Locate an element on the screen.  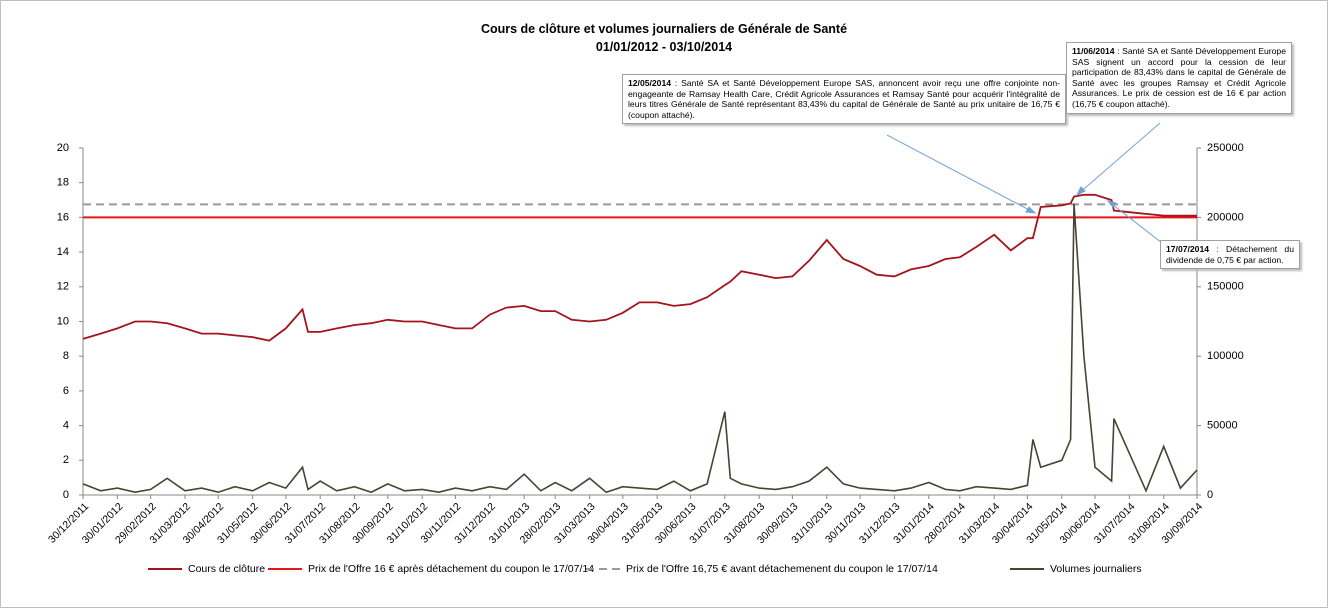
arrows is located at coordinates (1024, 183).